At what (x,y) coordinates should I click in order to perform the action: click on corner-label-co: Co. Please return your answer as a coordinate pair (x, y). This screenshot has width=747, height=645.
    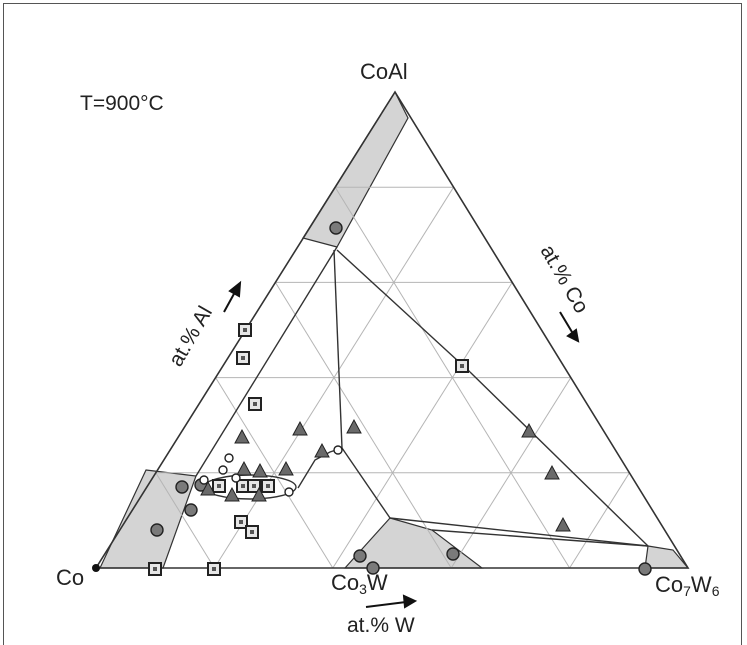
    Looking at the image, I should click on (70, 577).